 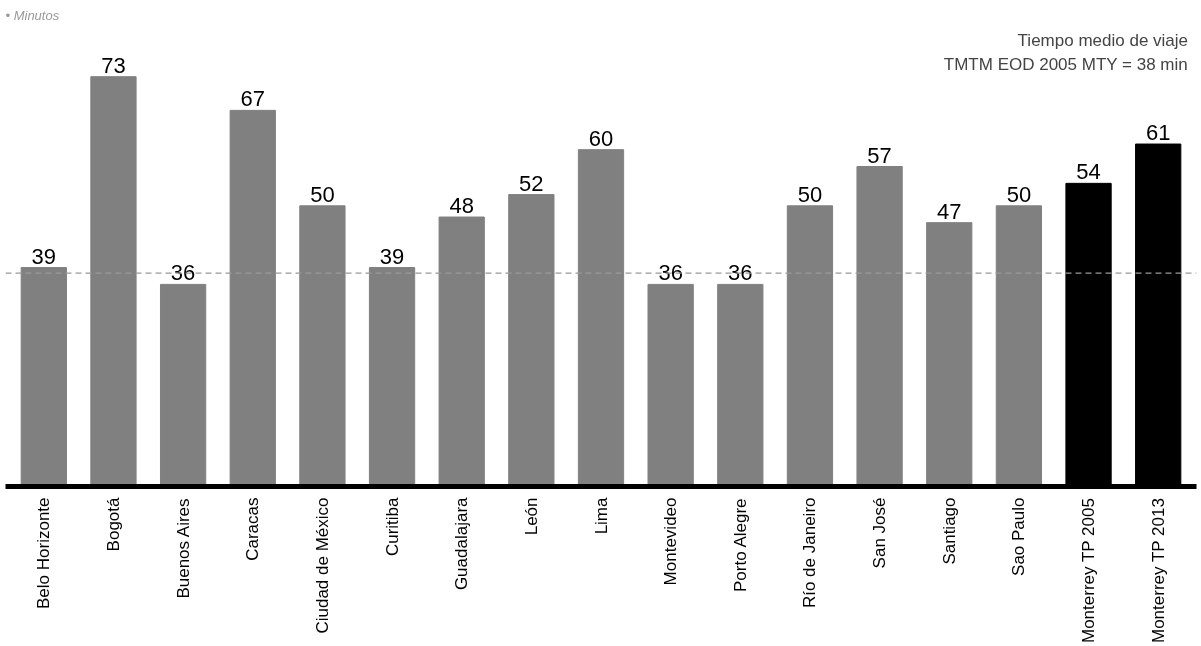 I want to click on x-tick-label: Buenos Aires, so click(x=183, y=548).